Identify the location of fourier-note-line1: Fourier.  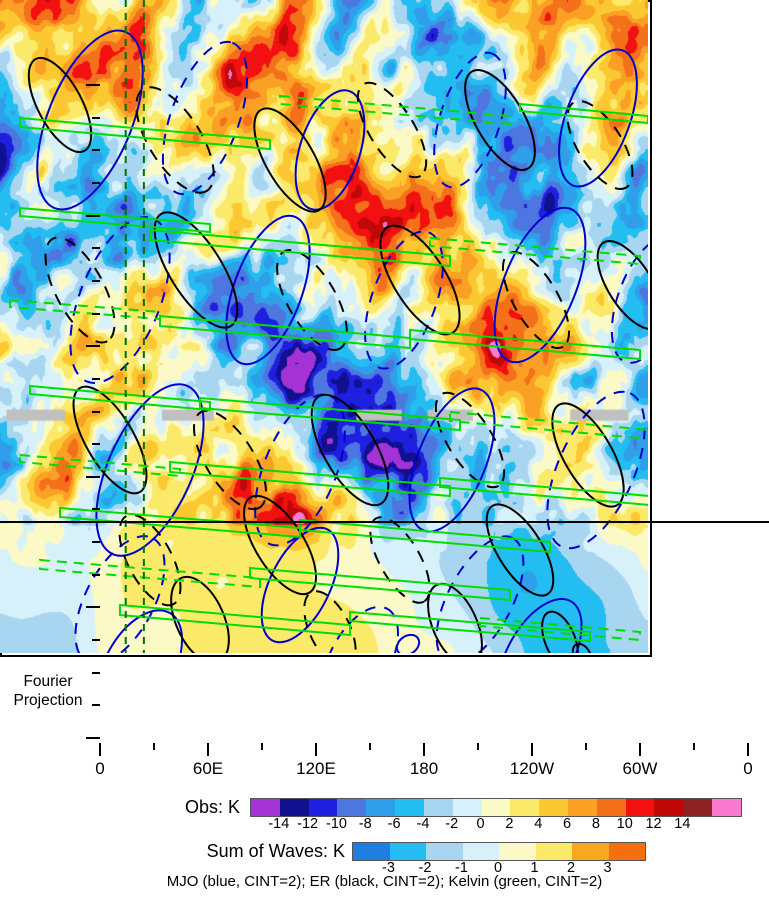
(48, 681).